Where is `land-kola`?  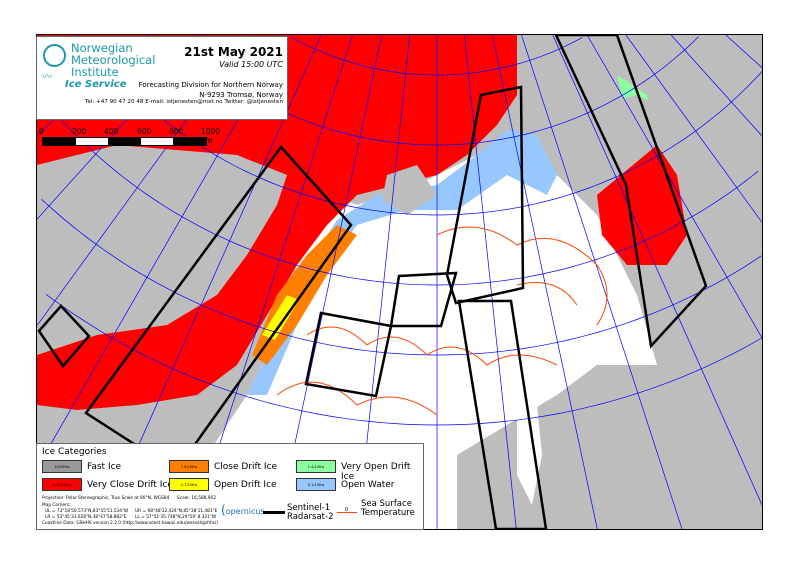 land-kola is located at coordinates (607, 130).